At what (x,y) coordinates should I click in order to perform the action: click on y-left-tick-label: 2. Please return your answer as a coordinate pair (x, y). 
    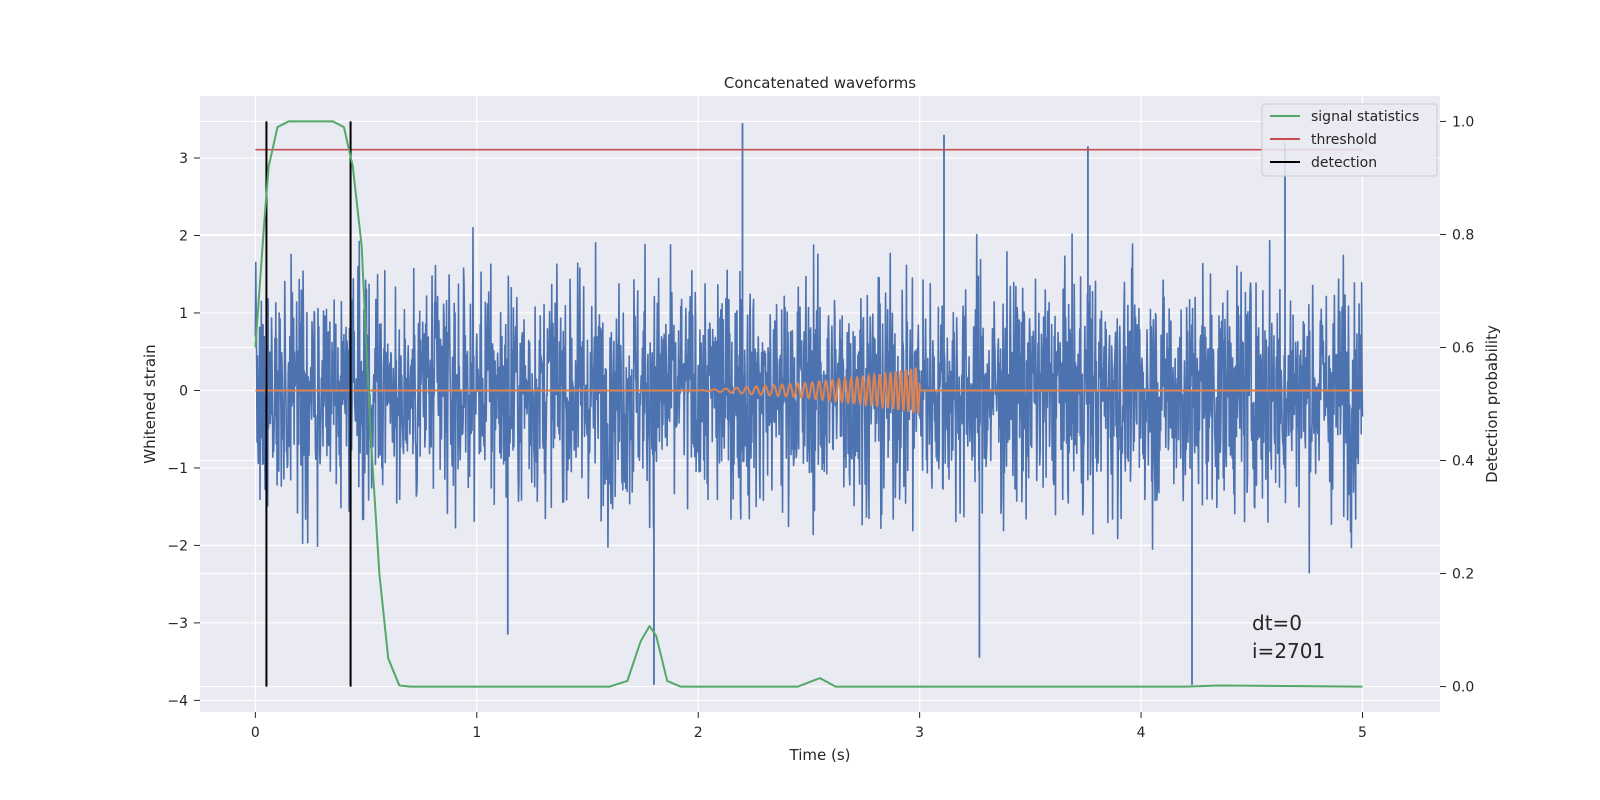
    Looking at the image, I should click on (183, 236).